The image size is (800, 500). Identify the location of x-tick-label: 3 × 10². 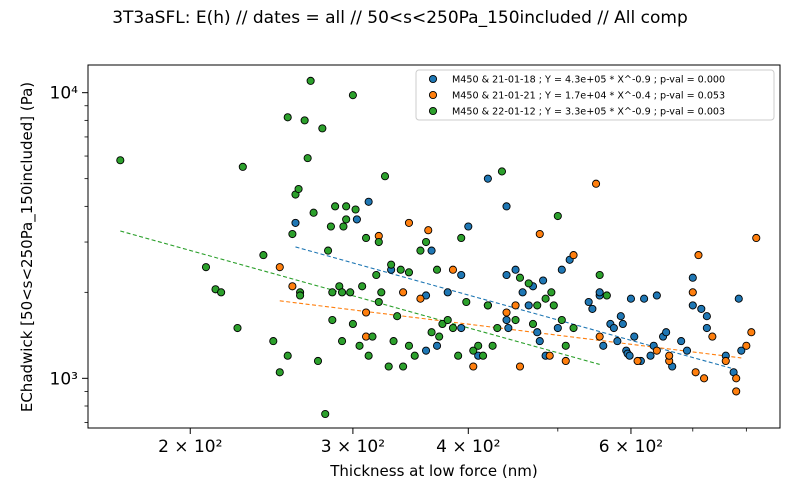
(353, 447).